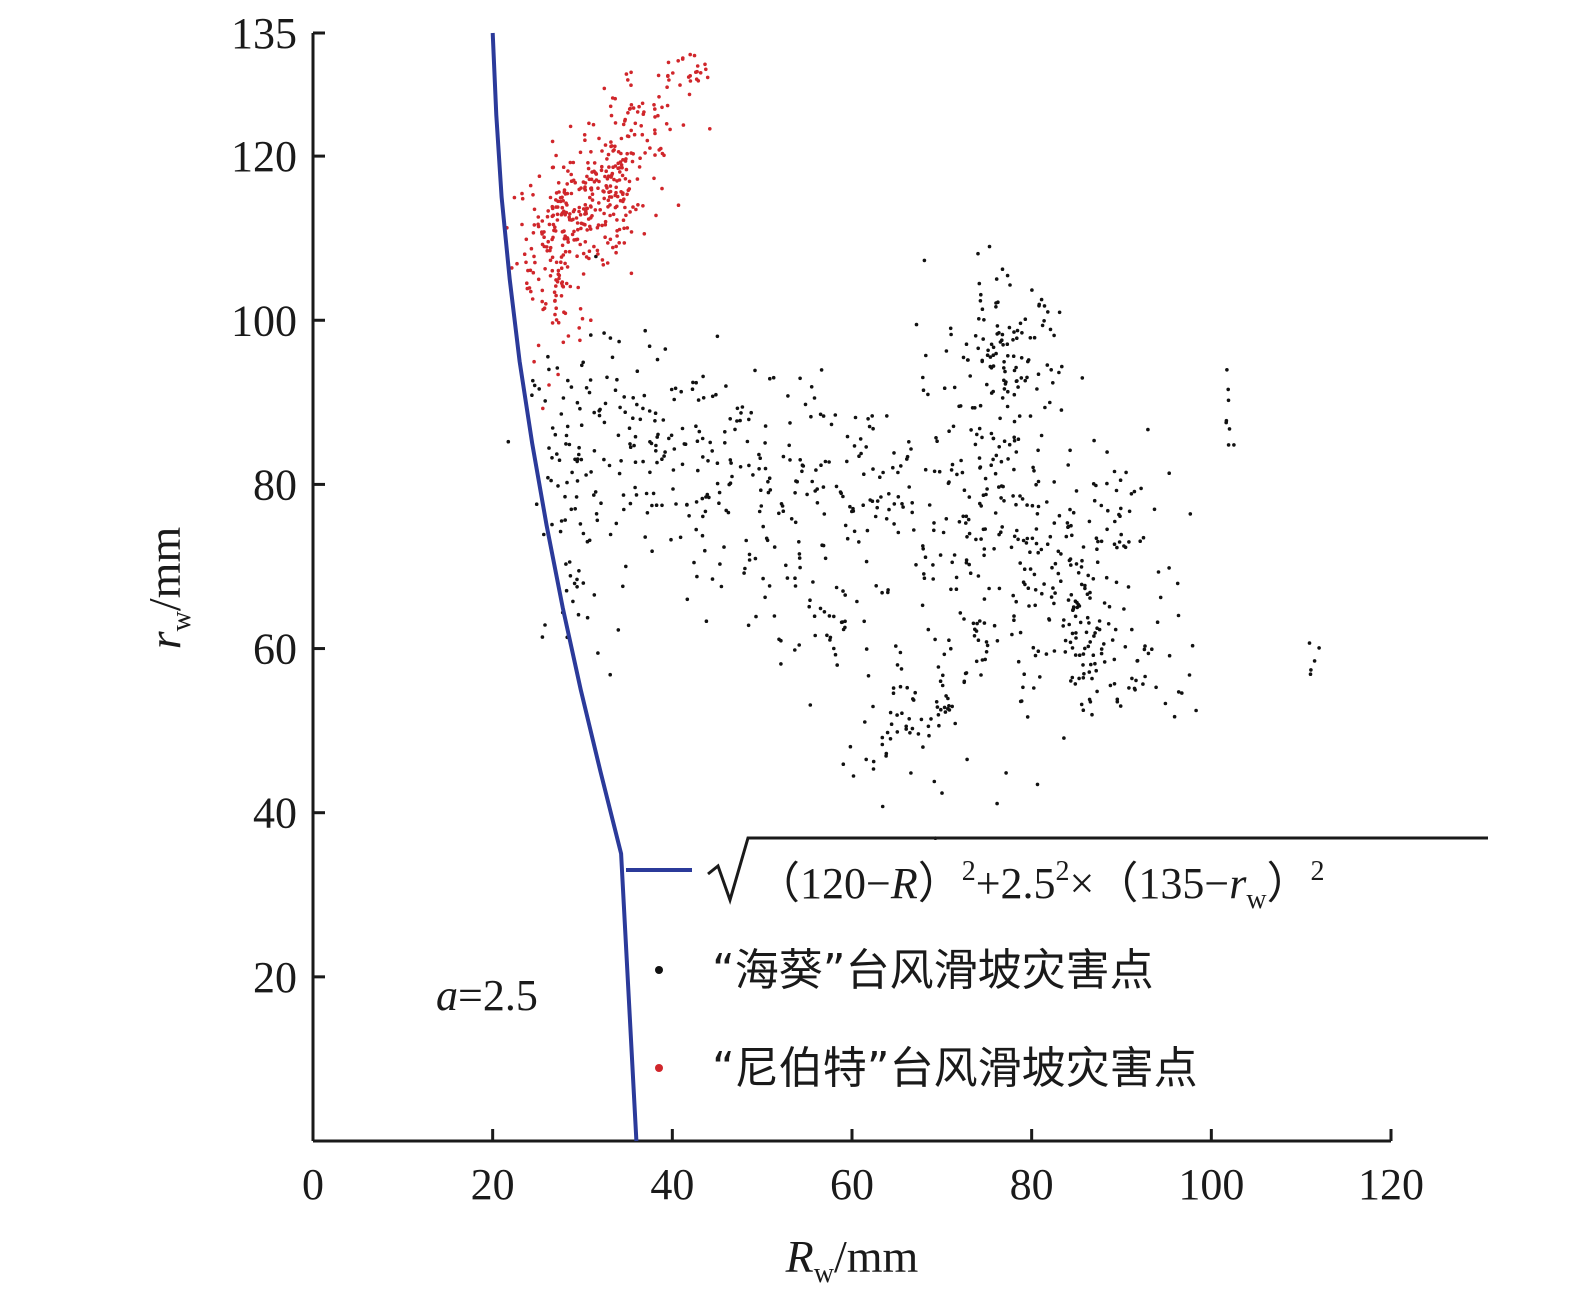  What do you see at coordinates (863, 1169) in the screenshot?
I see `x-ticks: 0 20 40 60 80 100 120` at bounding box center [863, 1169].